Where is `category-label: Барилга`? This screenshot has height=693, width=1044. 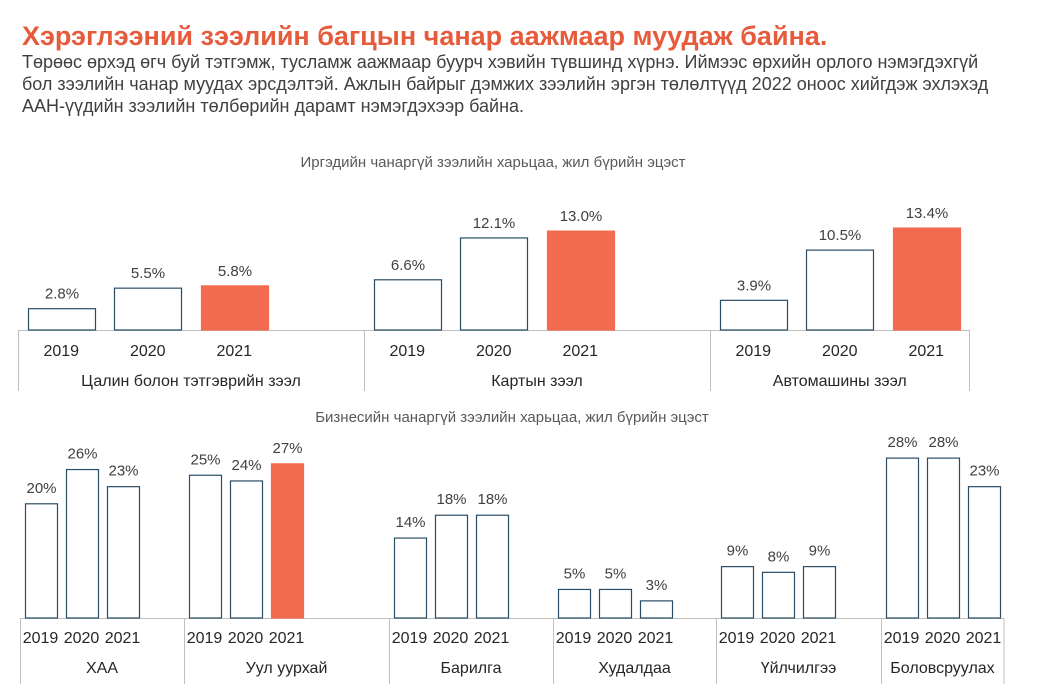 category-label: Барилга is located at coordinates (471, 668).